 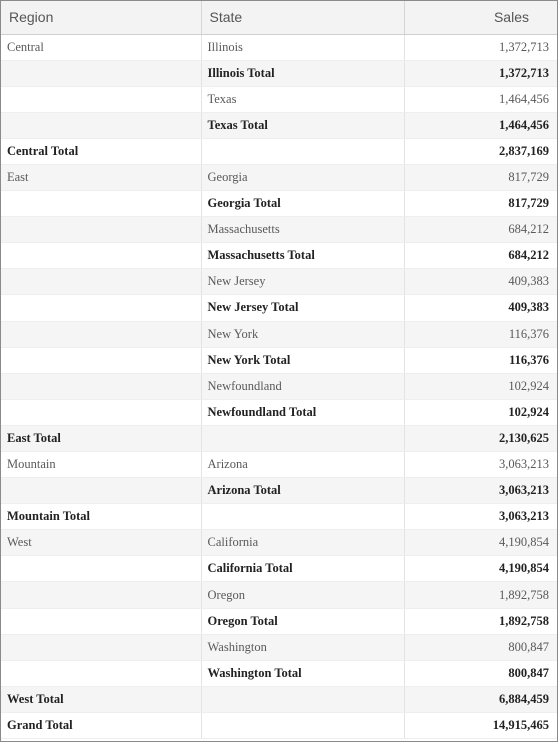 I want to click on state-cell: New York, so click(x=303, y=334).